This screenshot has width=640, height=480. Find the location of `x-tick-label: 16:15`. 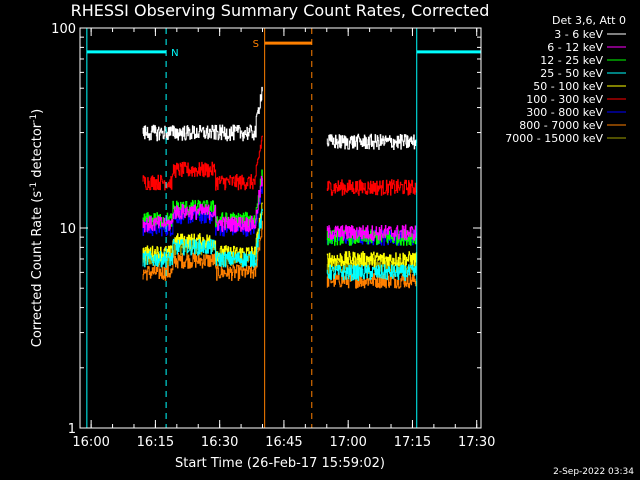

x-tick-label: 16:15 is located at coordinates (155, 442).